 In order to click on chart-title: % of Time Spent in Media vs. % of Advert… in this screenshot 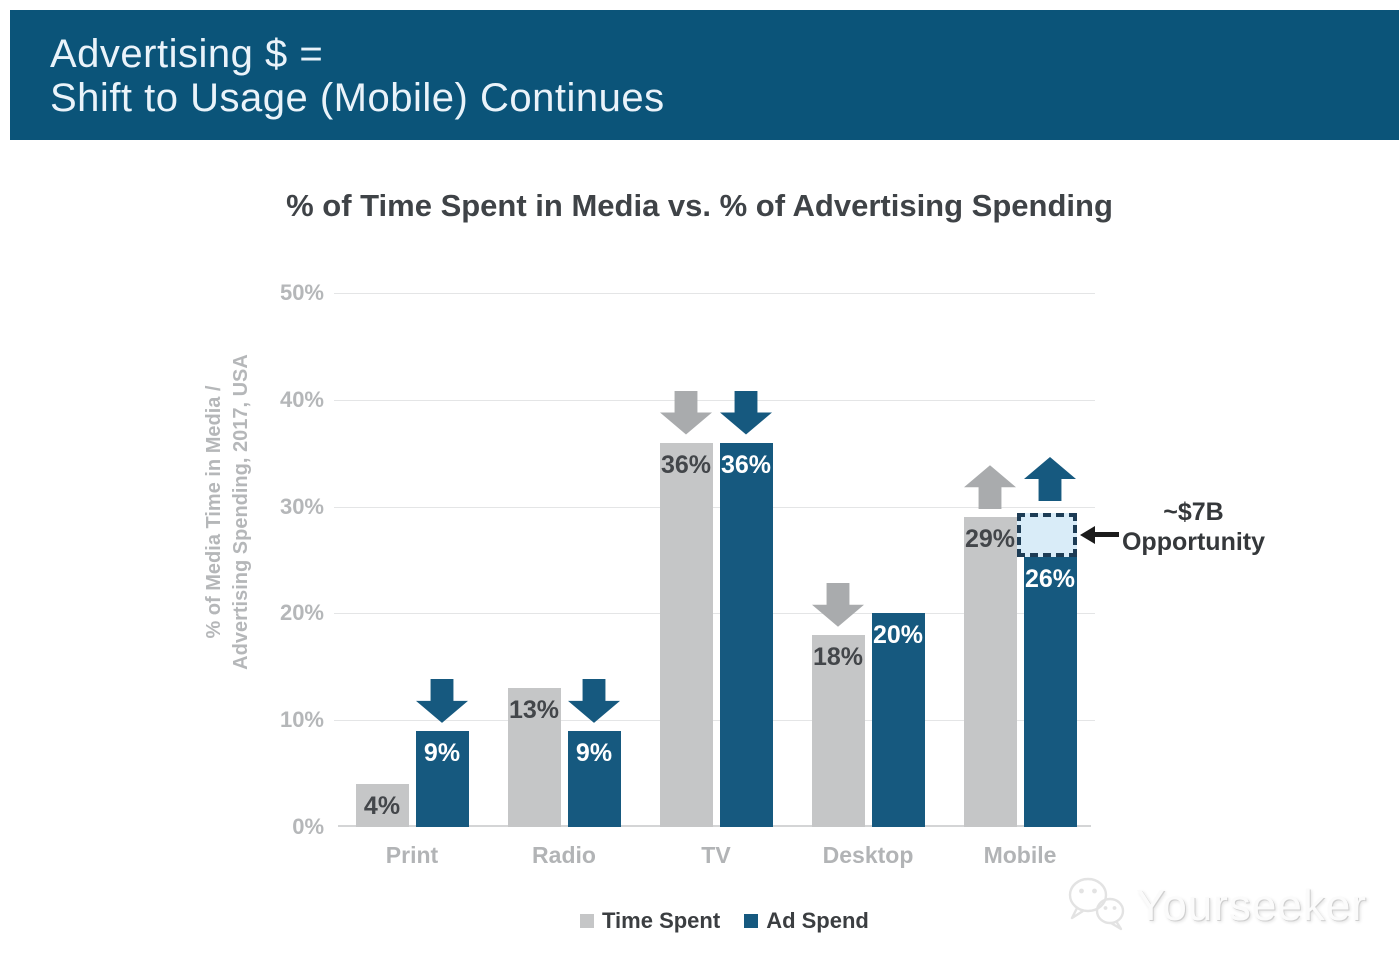, I will do `click(699, 205)`.